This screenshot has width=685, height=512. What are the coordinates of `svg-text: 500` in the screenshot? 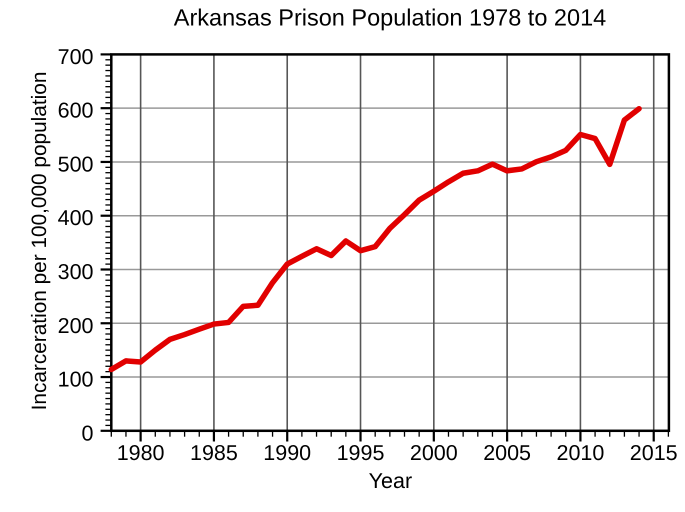 It's located at (76, 164).